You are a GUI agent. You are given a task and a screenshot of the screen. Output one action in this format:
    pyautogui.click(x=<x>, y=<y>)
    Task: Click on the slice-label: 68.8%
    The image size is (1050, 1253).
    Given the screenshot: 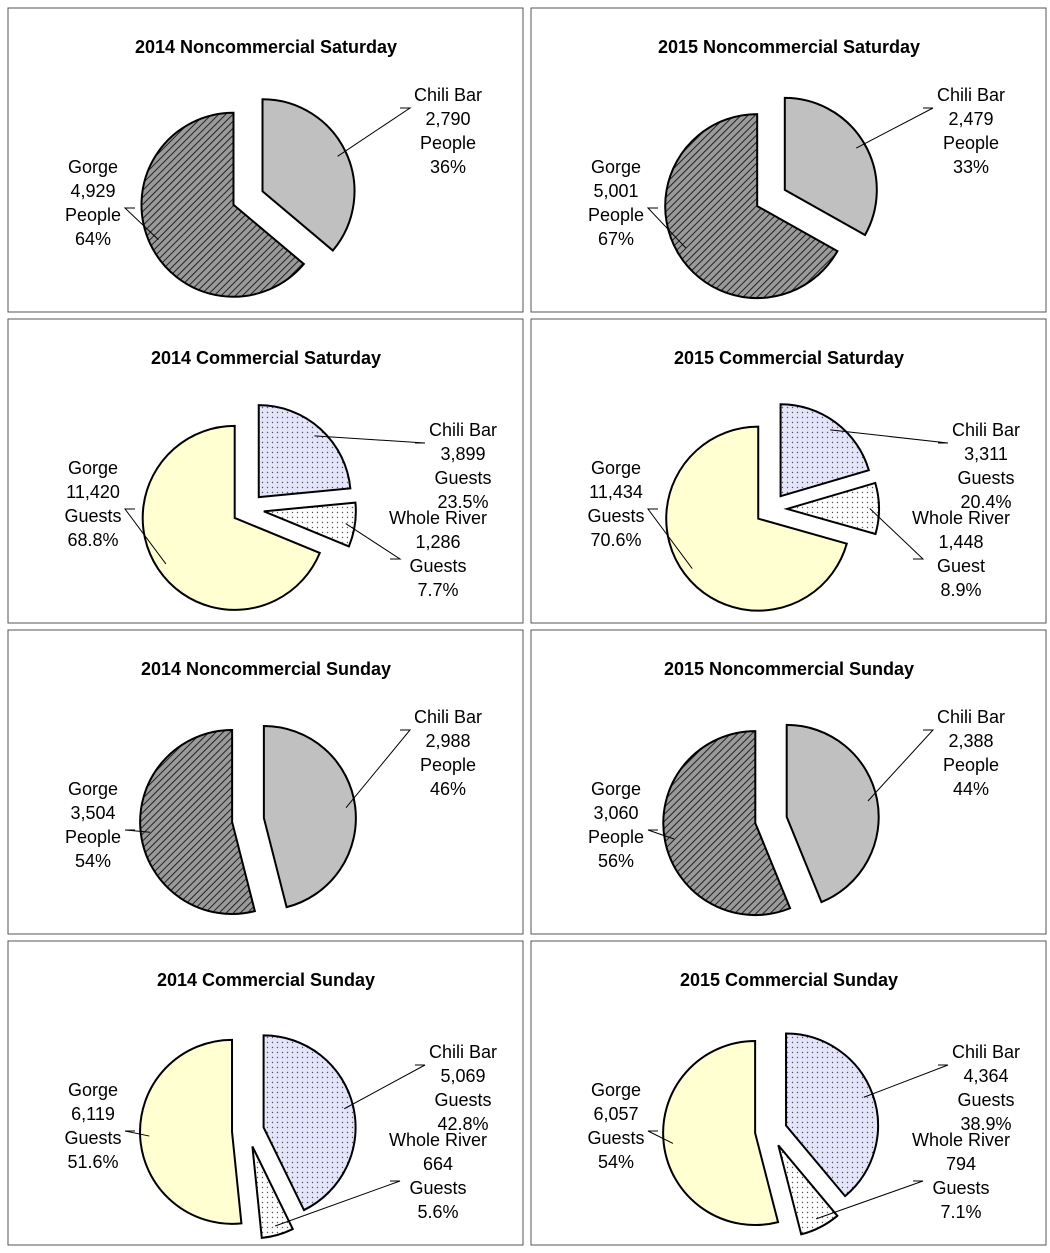 What is the action you would take?
    pyautogui.click(x=92, y=540)
    